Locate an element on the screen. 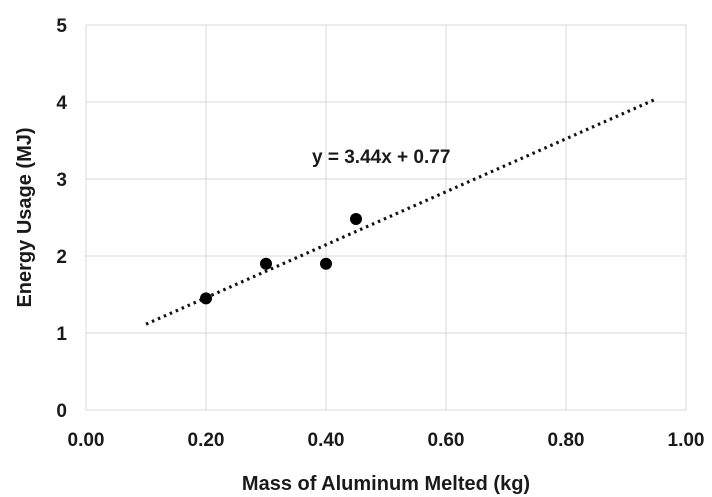 Image resolution: width=712 pixels, height=497 pixels. x-tick-label: 0.20 is located at coordinates (206, 440).